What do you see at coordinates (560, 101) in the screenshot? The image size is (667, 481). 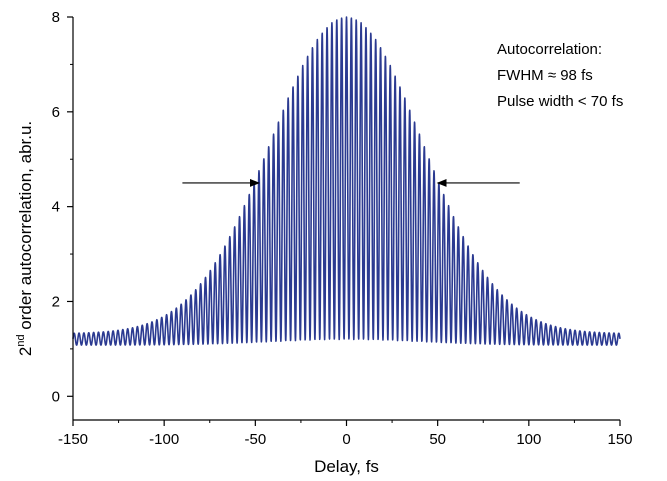 I see `annotation-line-3: Pulse width < 70 fs` at bounding box center [560, 101].